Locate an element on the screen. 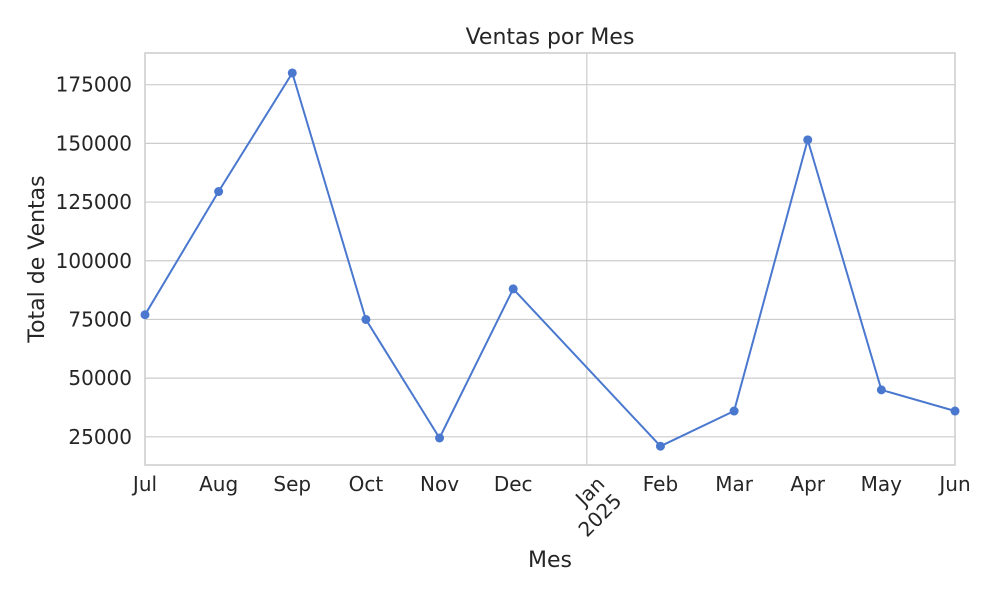  y-tick-label: 150000 is located at coordinates (94, 143).